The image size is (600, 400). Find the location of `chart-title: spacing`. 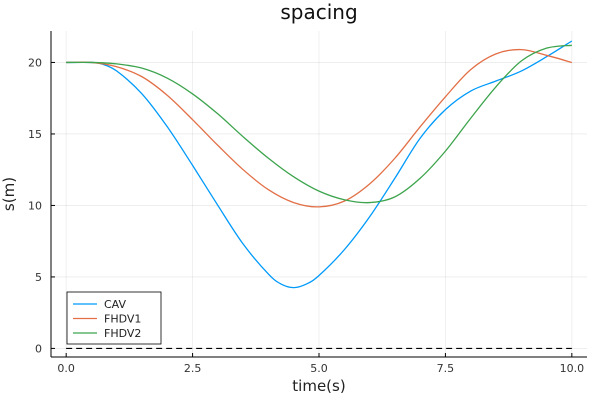

chart-title: spacing is located at coordinates (318, 12).